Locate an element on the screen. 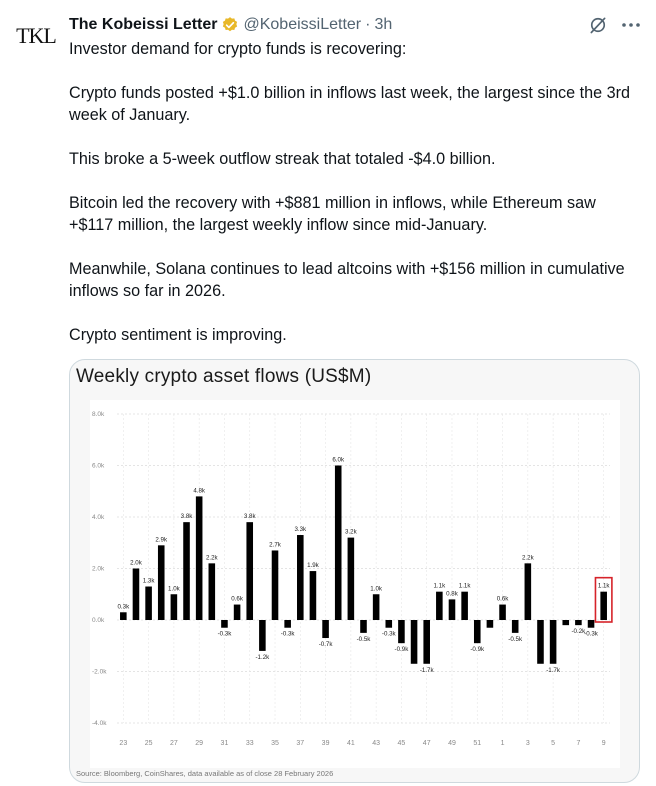 The image size is (656, 786). y-tick-label: -2.0k is located at coordinates (99, 672).